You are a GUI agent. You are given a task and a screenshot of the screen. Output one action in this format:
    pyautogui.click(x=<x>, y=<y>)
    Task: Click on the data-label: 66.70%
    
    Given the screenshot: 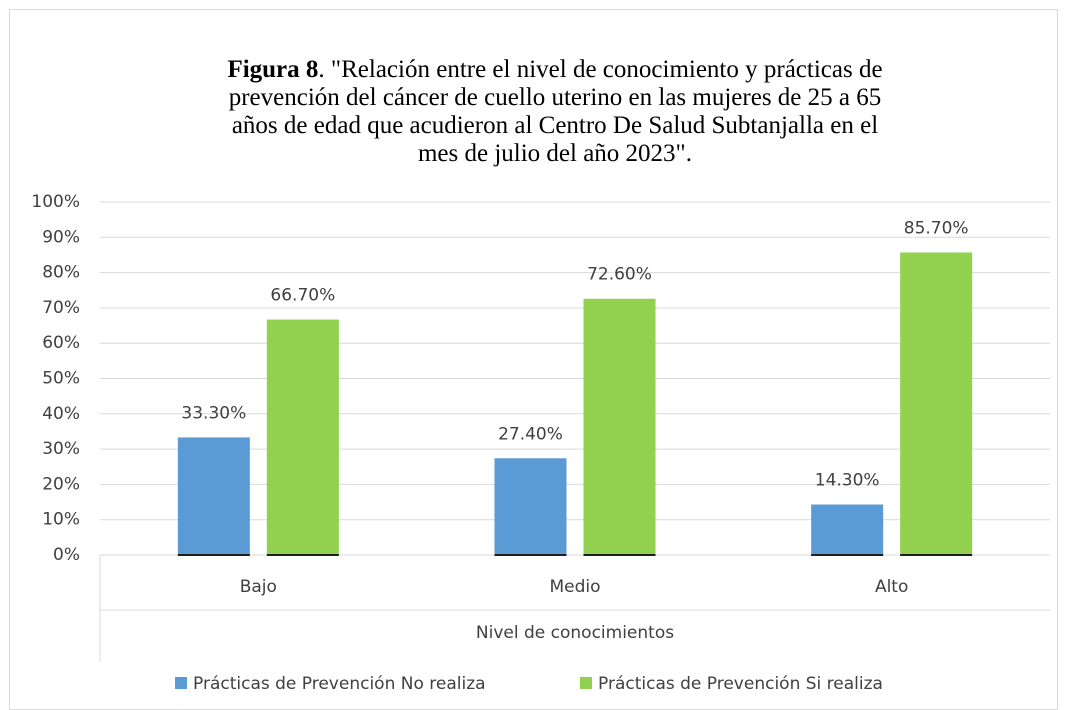 What is the action you would take?
    pyautogui.click(x=302, y=296)
    